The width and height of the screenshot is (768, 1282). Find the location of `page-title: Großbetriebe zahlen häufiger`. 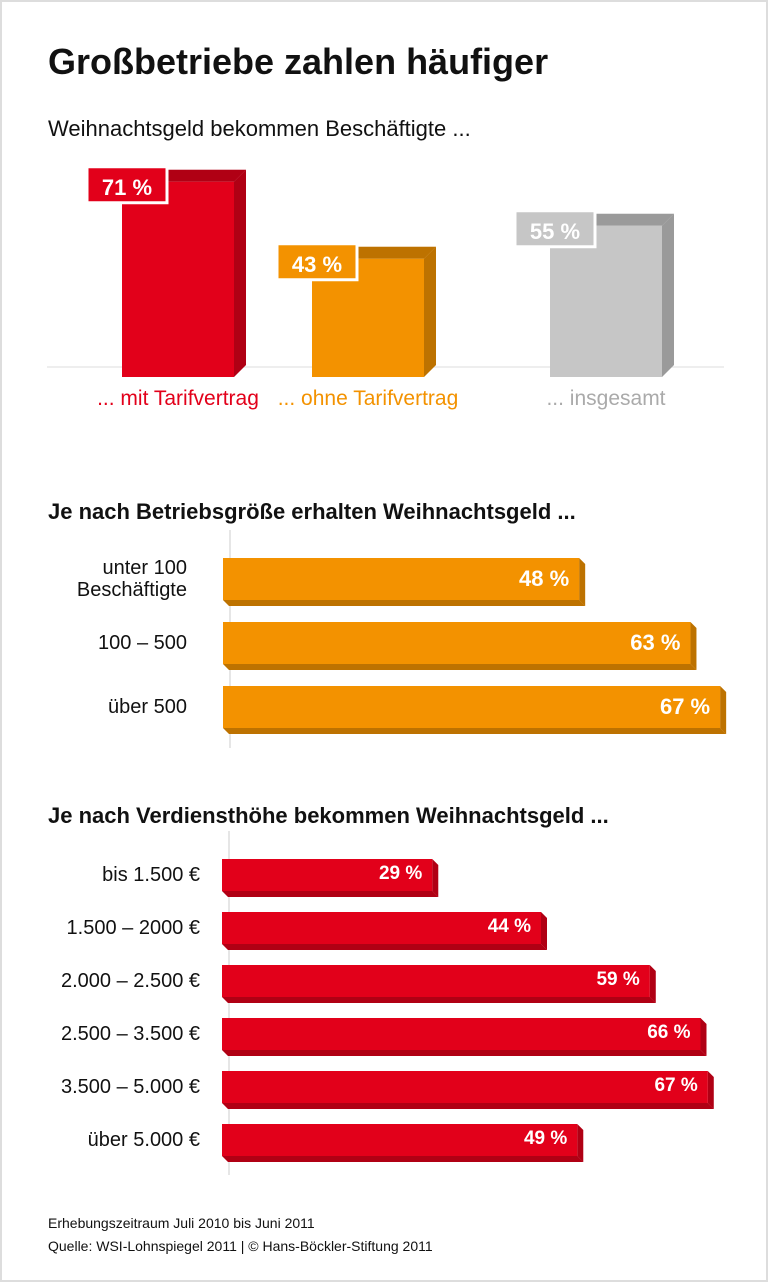

page-title: Großbetriebe zahlen häufiger is located at coordinates (298, 61).